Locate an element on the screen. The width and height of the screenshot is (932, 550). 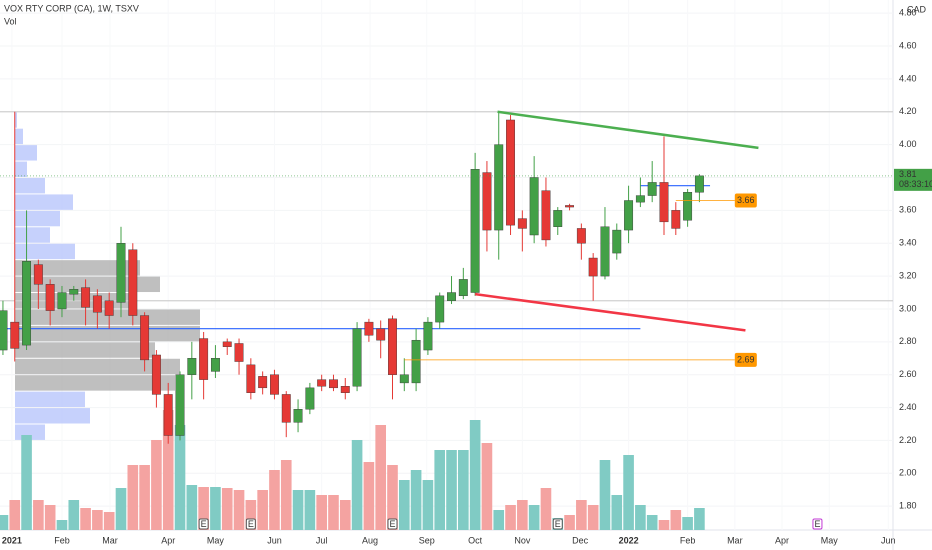
currency: CAD is located at coordinates (917, 9).